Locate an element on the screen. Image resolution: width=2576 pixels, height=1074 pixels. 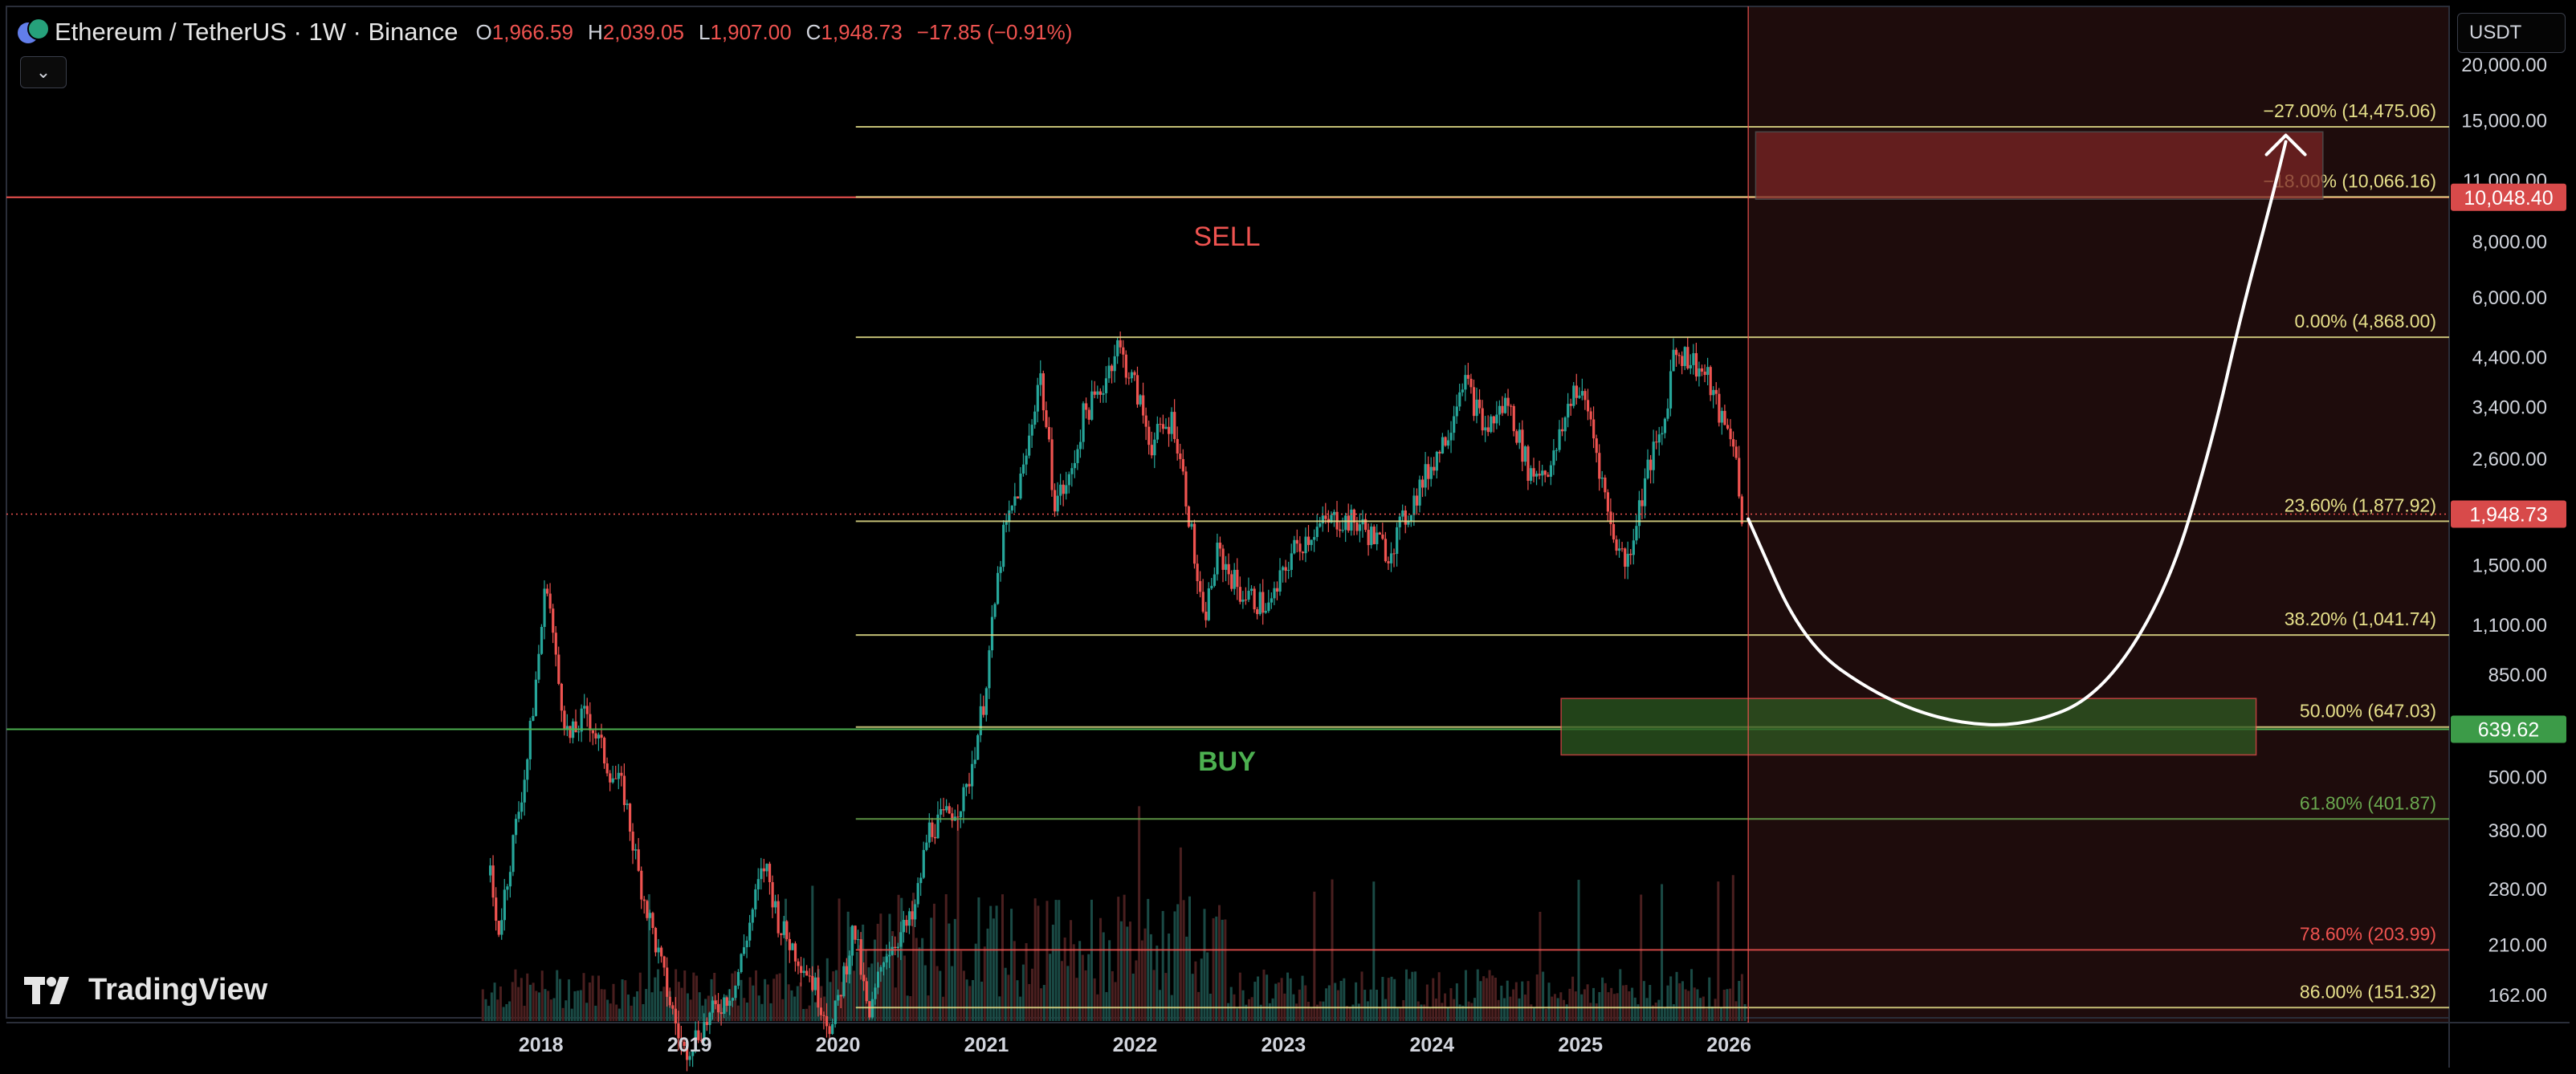
y-tick-label-3: 8,000.00 is located at coordinates (2509, 243).